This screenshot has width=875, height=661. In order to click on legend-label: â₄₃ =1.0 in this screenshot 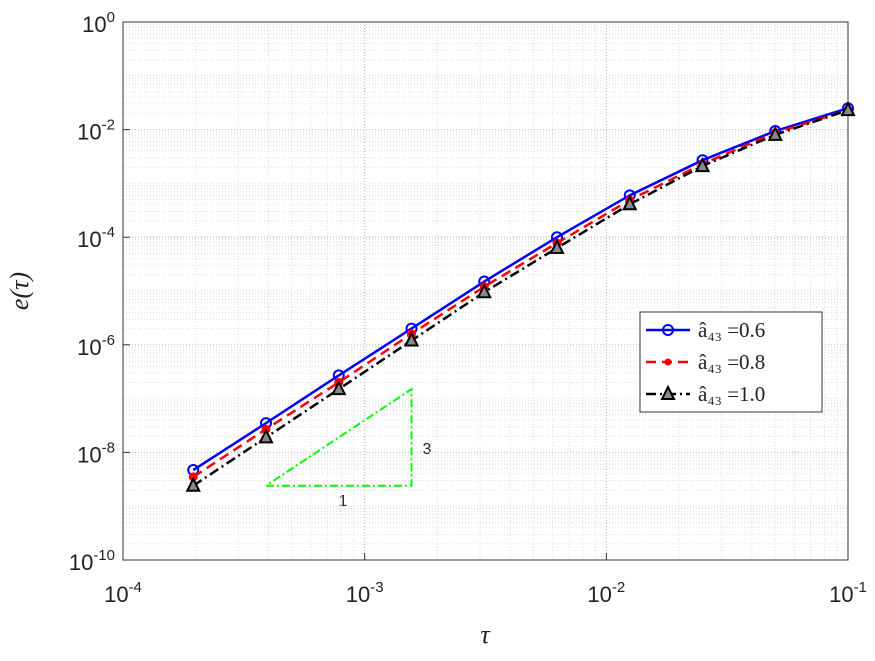, I will do `click(731, 394)`.